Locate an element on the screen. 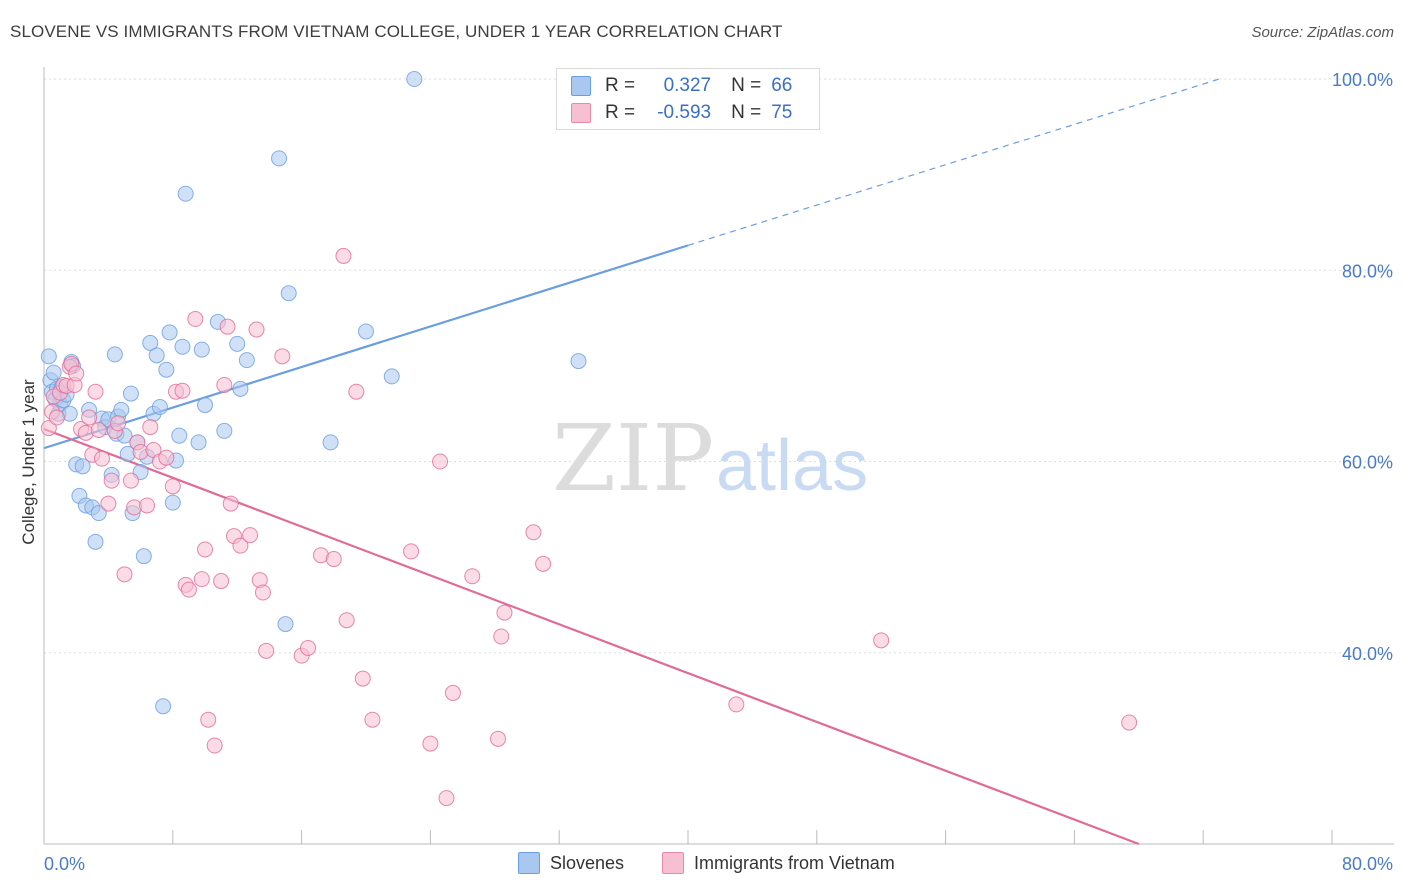 The width and height of the screenshot is (1406, 892). legend: Slovenes Immigrants from Vietnam is located at coordinates (703, 865).